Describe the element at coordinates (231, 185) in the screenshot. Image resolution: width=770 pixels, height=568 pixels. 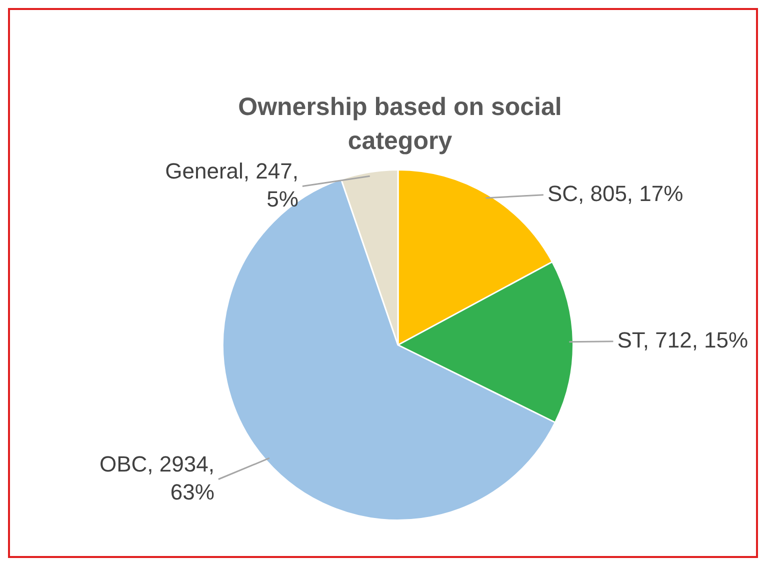
I see `slice-label: General, 247, 5%` at that location.